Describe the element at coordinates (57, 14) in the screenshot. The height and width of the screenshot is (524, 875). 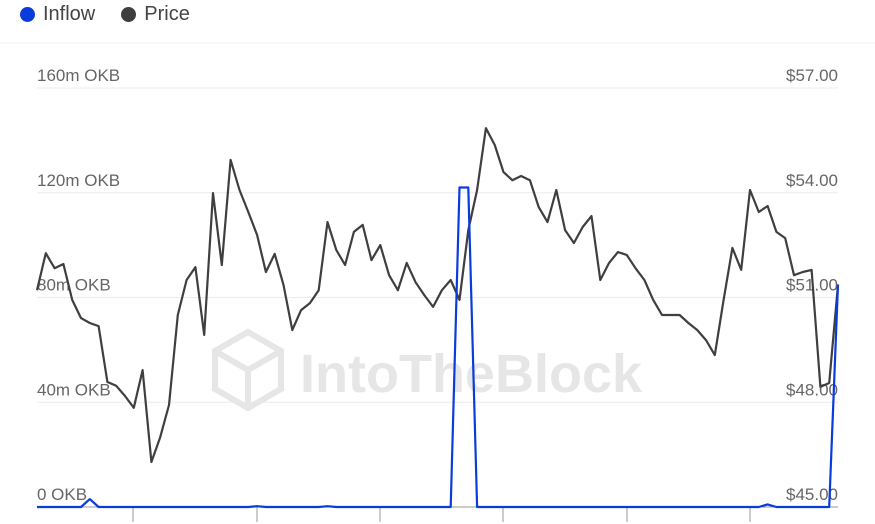
I see `legend-item-inflow: Inflow` at that location.